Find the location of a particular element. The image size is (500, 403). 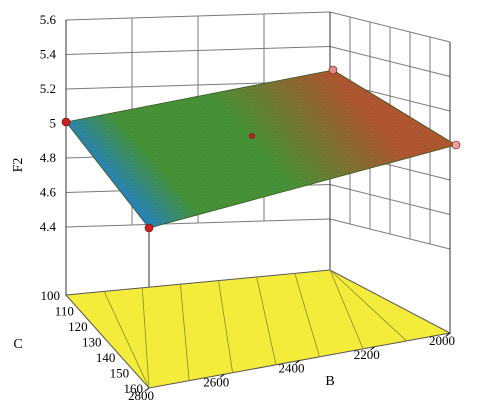

c-tick-label: 120 is located at coordinates (78, 326).